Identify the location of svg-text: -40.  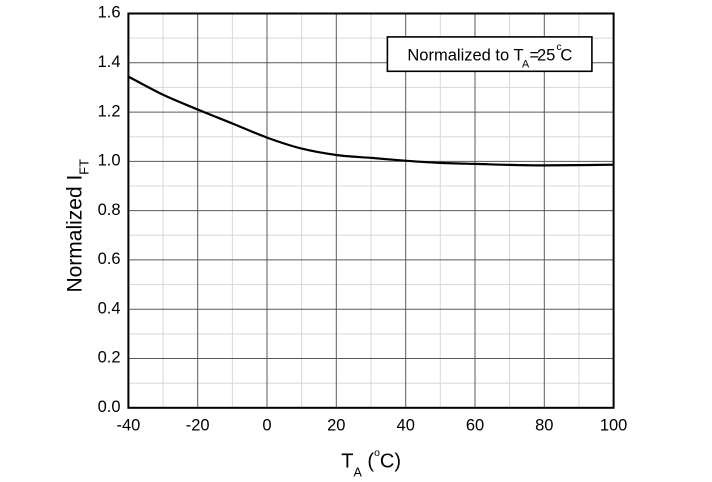
(128, 426).